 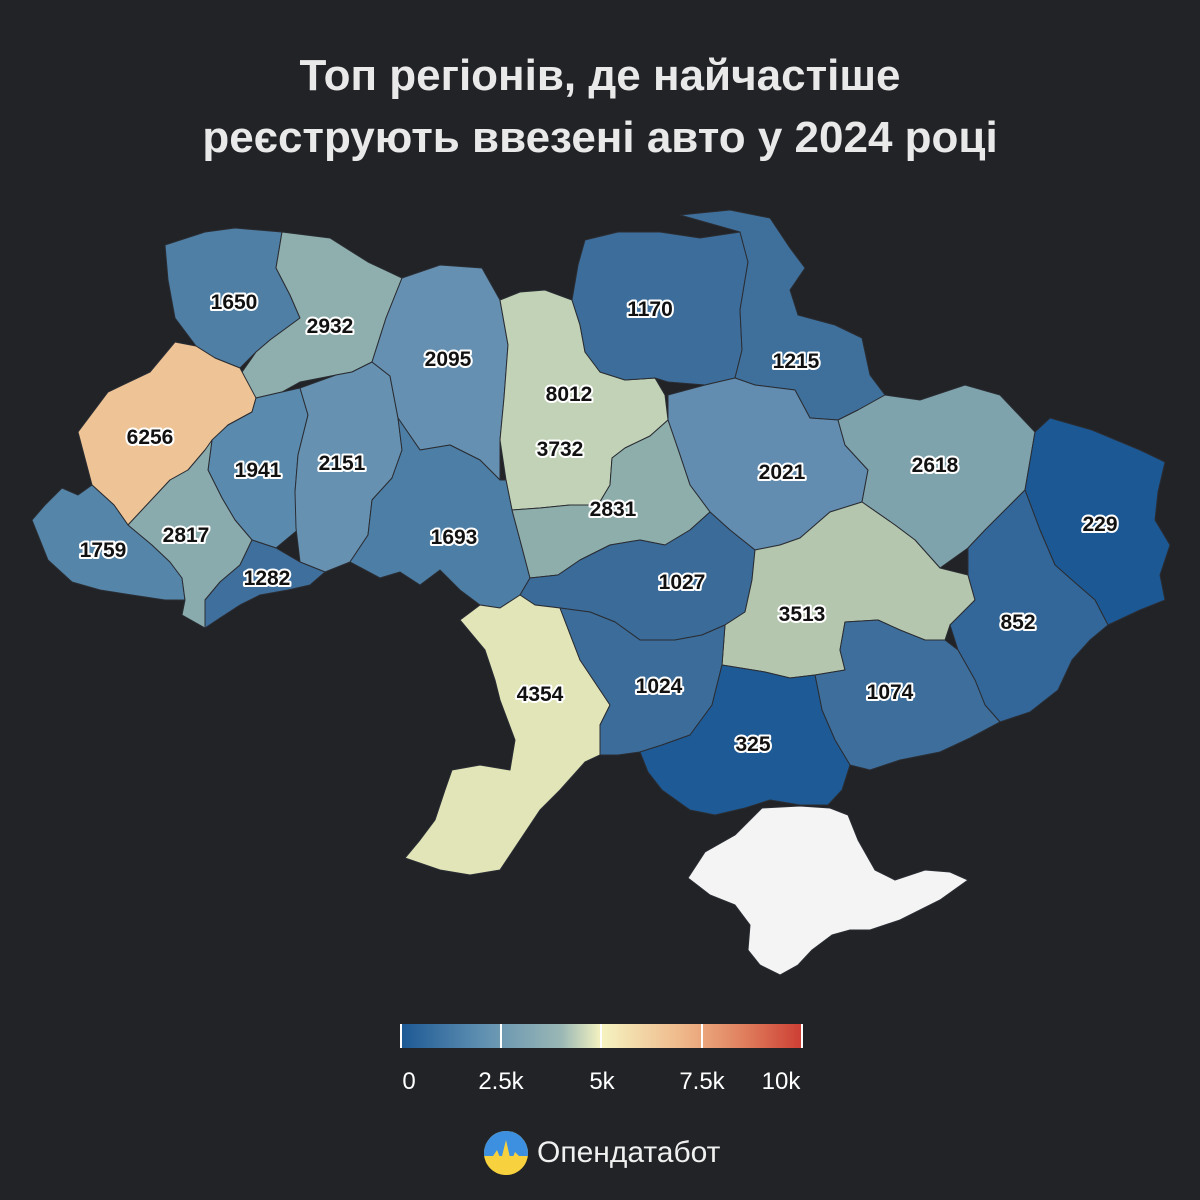 I want to click on label-dnipropetrovsk: 3513, so click(x=802, y=614).